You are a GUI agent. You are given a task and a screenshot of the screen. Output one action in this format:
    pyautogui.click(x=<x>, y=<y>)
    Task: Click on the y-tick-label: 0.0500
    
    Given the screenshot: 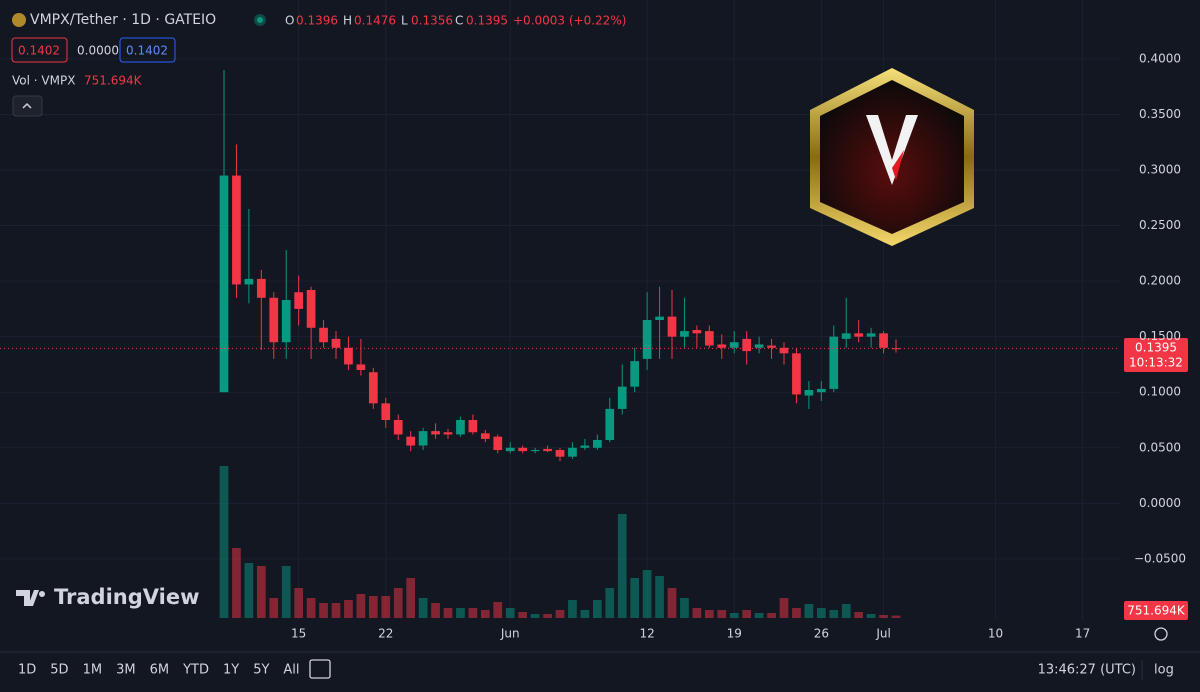 What is the action you would take?
    pyautogui.click(x=1160, y=447)
    